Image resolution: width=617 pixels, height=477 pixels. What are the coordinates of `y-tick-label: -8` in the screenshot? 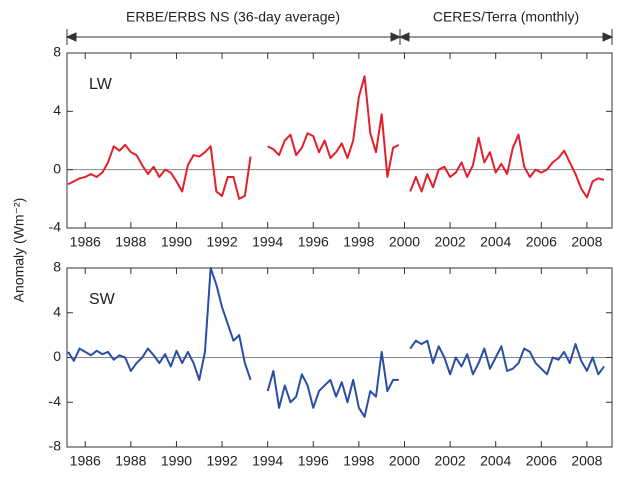 It's located at (55, 446).